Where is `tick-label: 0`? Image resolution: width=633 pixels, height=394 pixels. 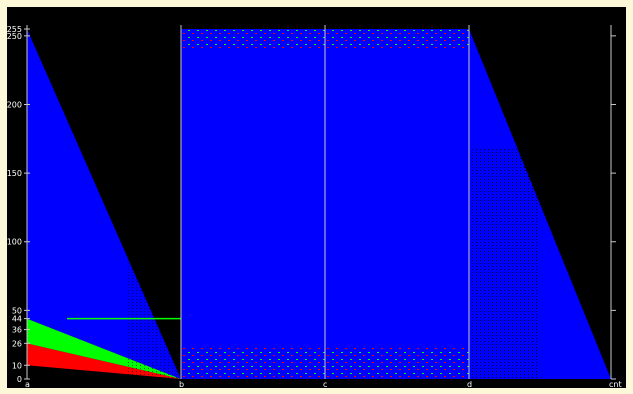 tick-label: 0 is located at coordinates (19, 379).